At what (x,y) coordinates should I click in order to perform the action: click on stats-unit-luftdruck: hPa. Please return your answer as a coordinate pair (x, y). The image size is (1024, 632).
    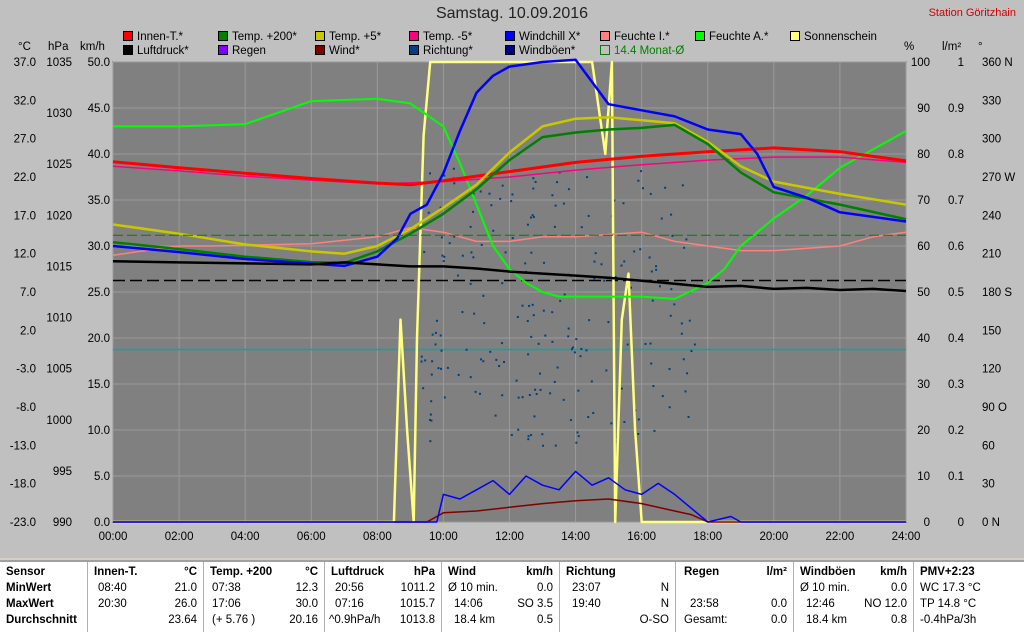
    Looking at the image, I should click on (424, 572).